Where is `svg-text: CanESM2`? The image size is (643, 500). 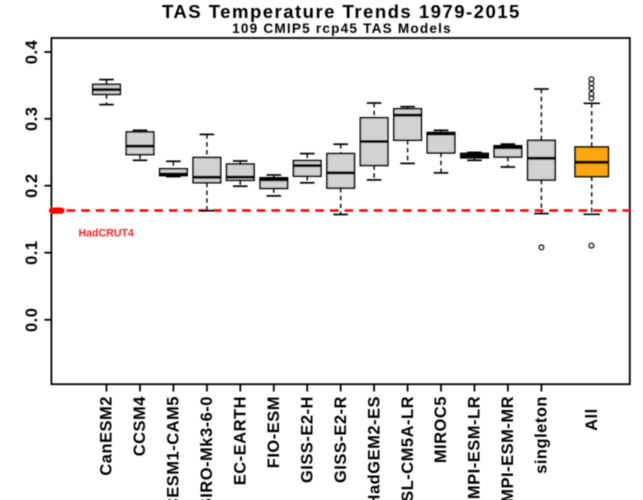
svg-text: CanESM2 is located at coordinates (107, 436).